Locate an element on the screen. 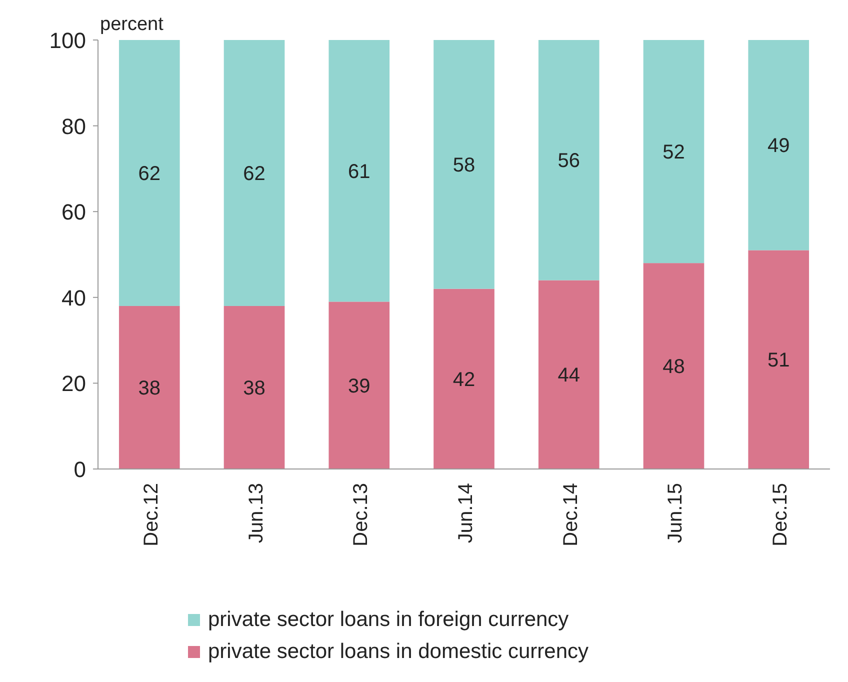 The image size is (848, 682). data-label: 58 is located at coordinates (464, 165).